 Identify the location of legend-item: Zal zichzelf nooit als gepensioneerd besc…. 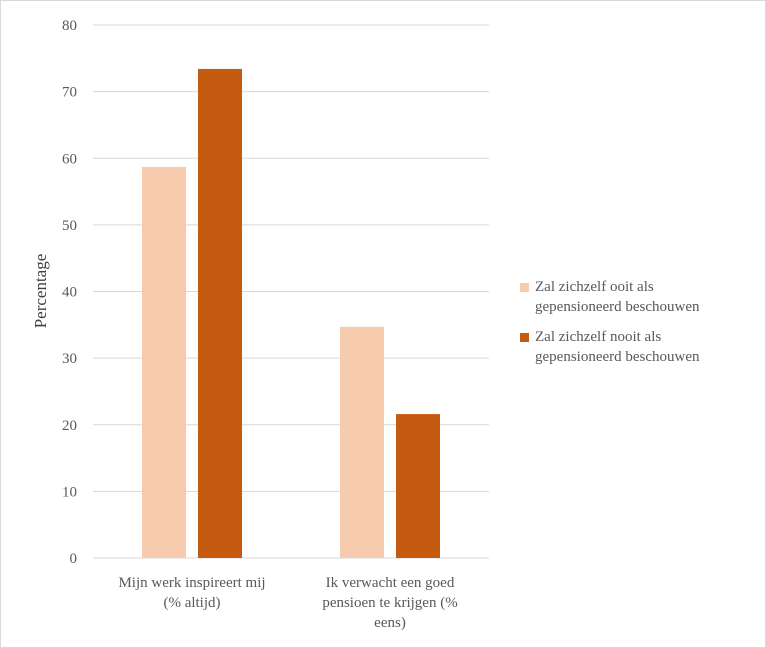
(610, 347).